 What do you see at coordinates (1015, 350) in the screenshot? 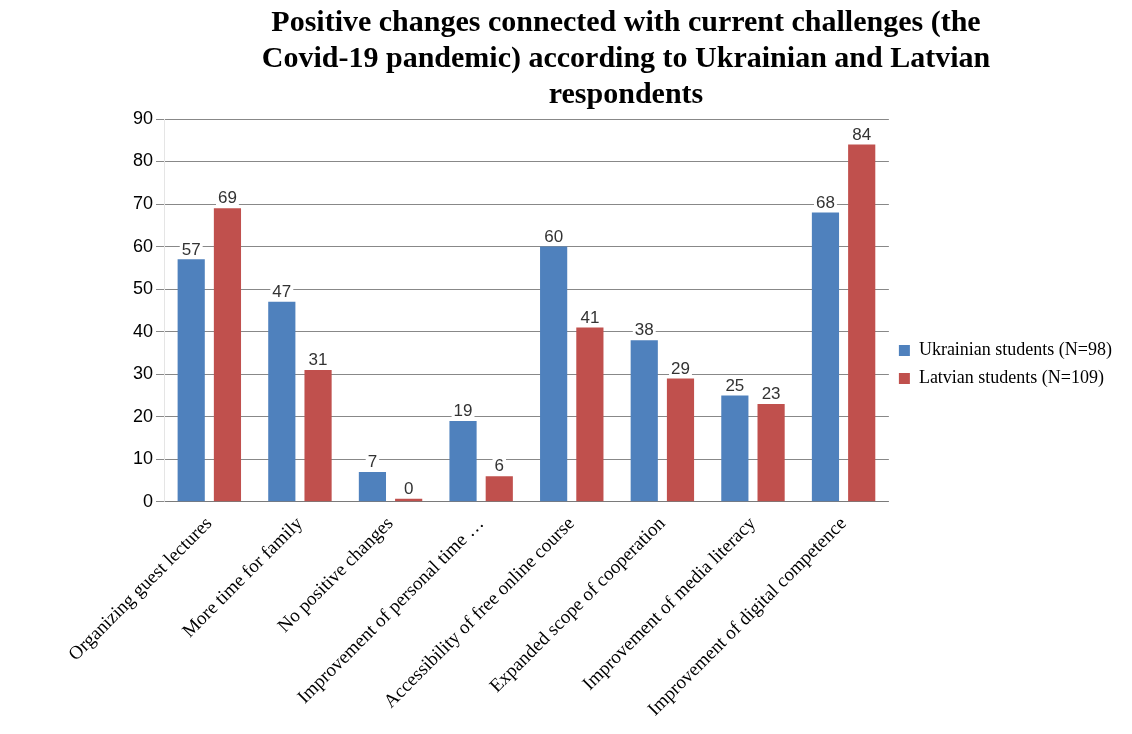
I see `legend-label: Ukrainian students (N=98)` at bounding box center [1015, 350].